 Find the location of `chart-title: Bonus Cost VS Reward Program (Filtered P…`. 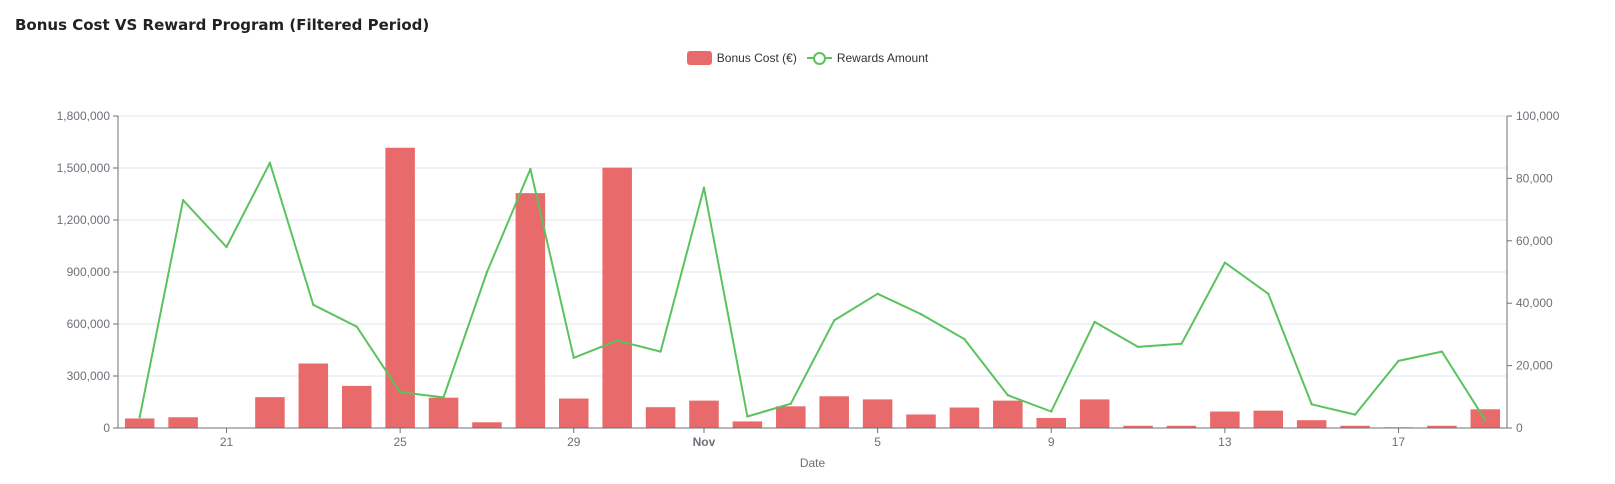

chart-title: Bonus Cost VS Reward Program (Filtered P… is located at coordinates (222, 25).